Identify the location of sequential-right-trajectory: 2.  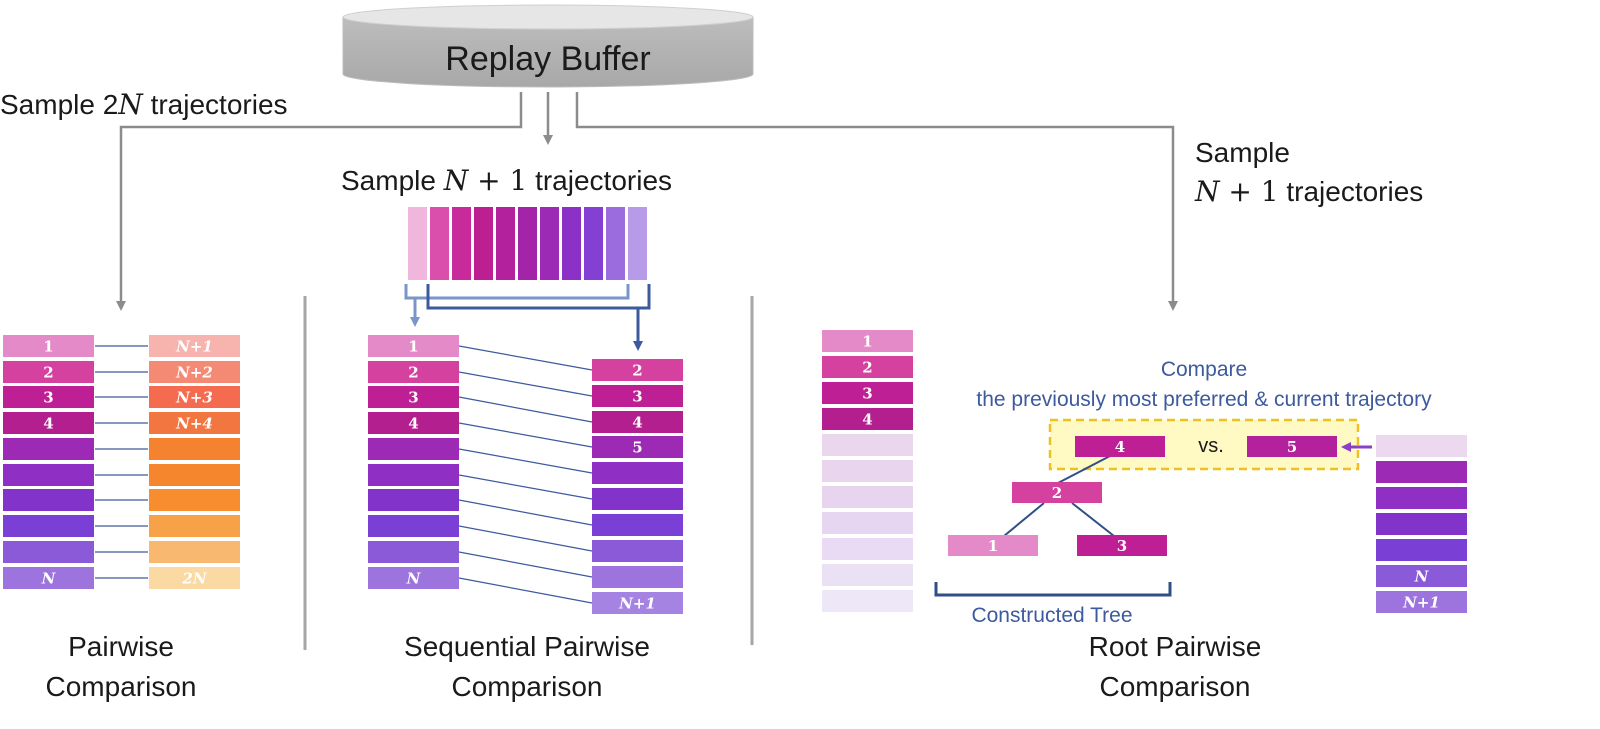
(637, 370).